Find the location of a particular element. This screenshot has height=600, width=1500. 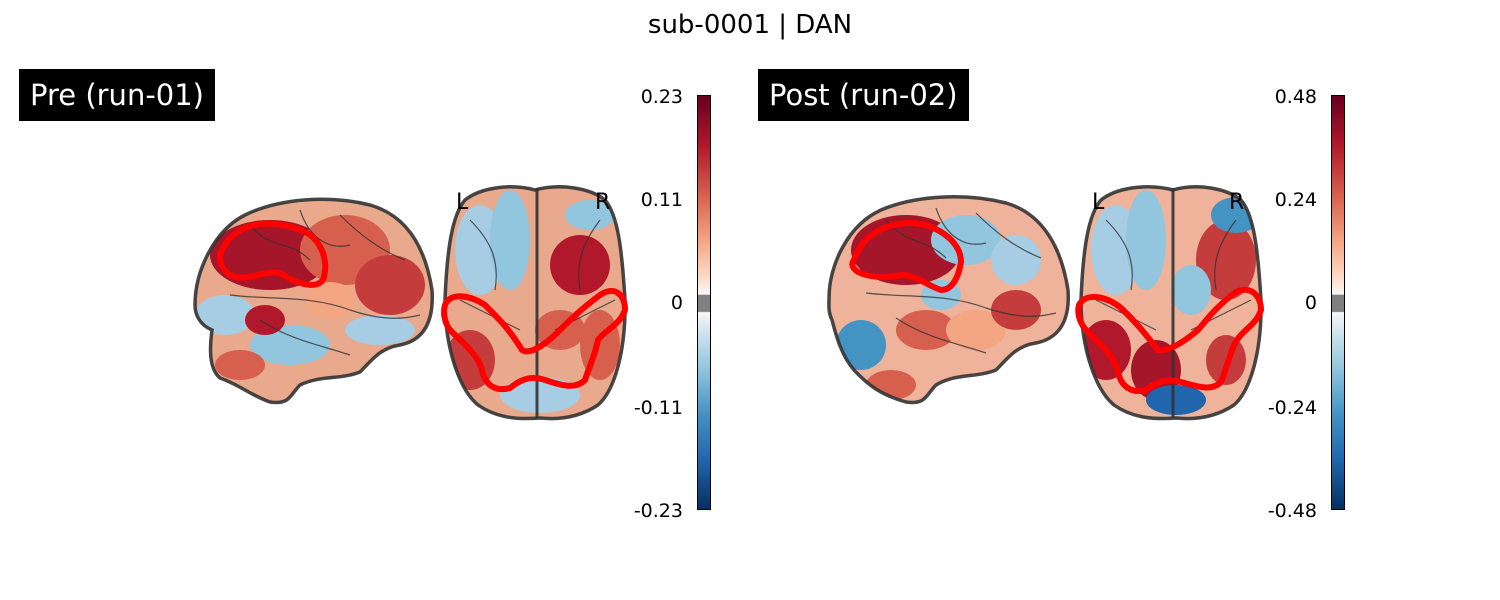

orientation-right-post: R is located at coordinates (1237, 202).